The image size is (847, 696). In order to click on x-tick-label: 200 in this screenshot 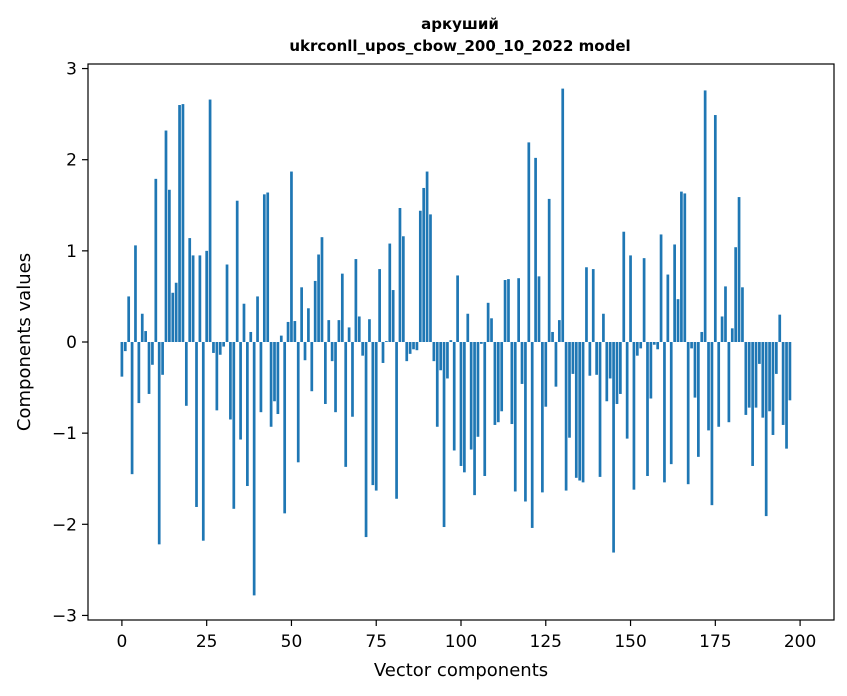, I will do `click(800, 642)`.